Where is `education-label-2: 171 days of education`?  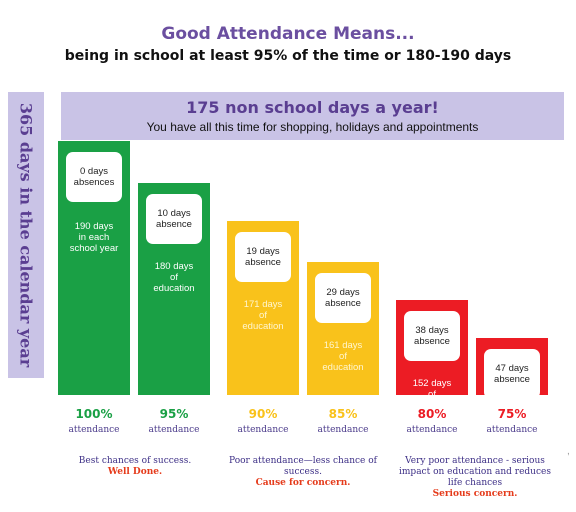
education-label-2: 171 days of education is located at coordinates (263, 315).